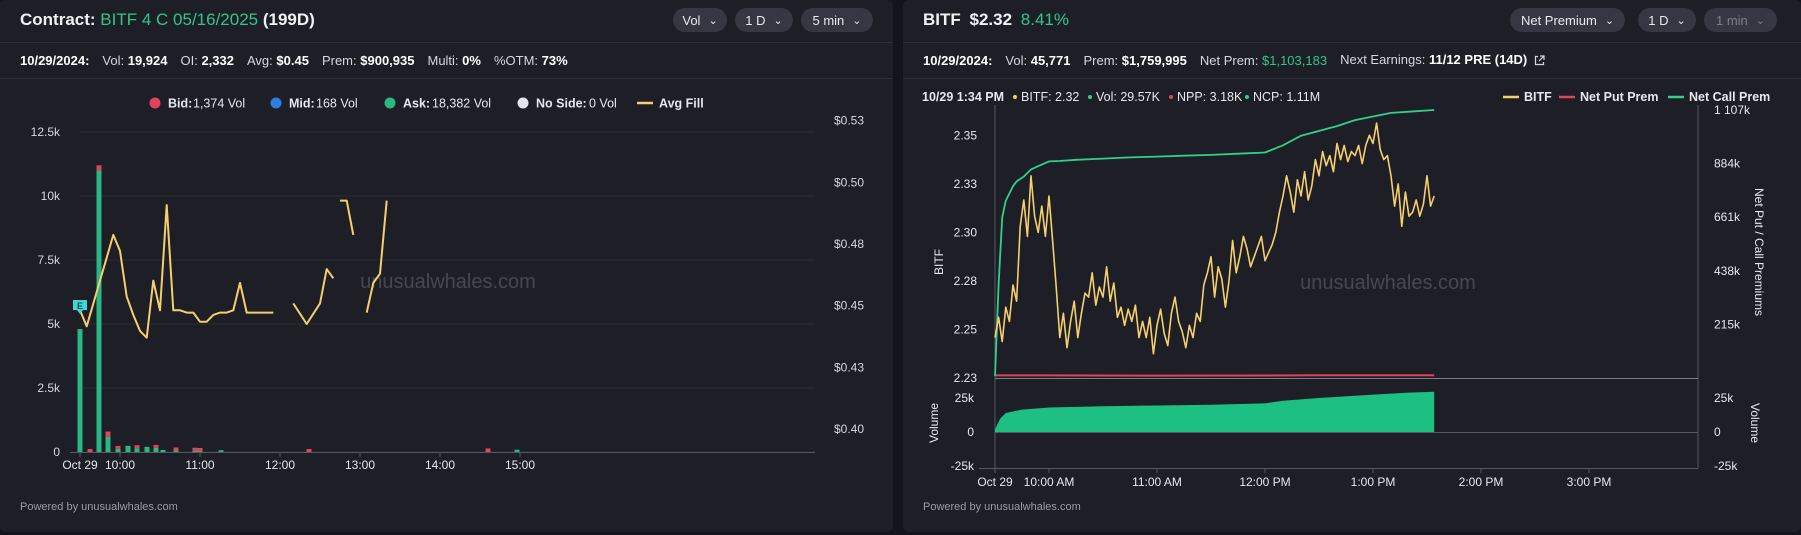  I want to click on y-tick-label: 5k, so click(54, 324).